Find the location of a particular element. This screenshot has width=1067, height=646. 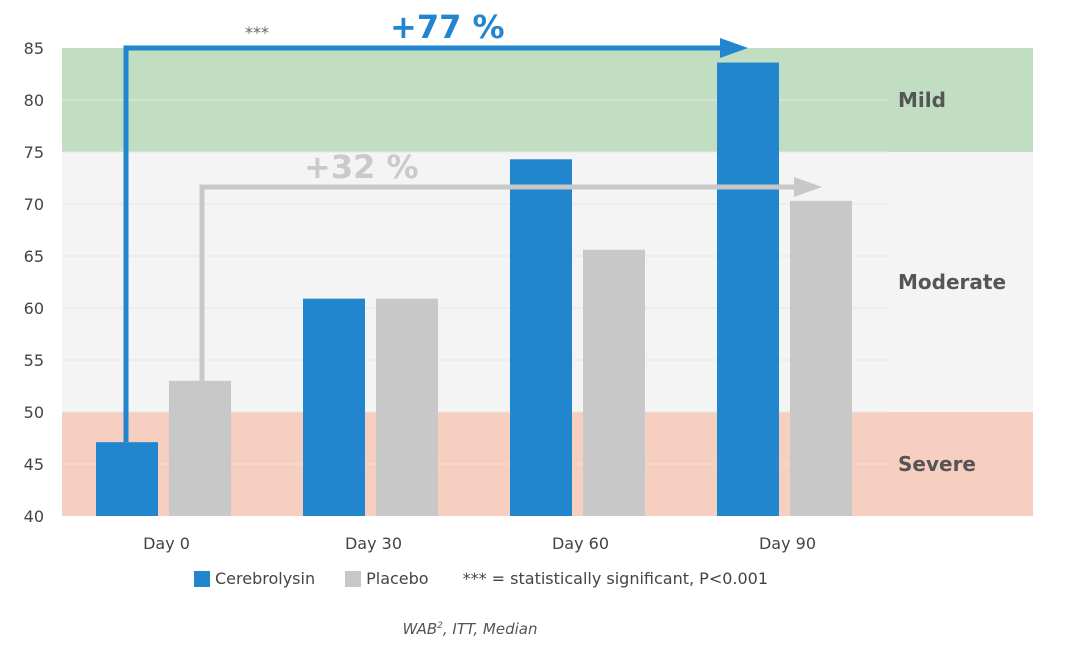

legend-swatch-cerebrolysin is located at coordinates (202, 578).